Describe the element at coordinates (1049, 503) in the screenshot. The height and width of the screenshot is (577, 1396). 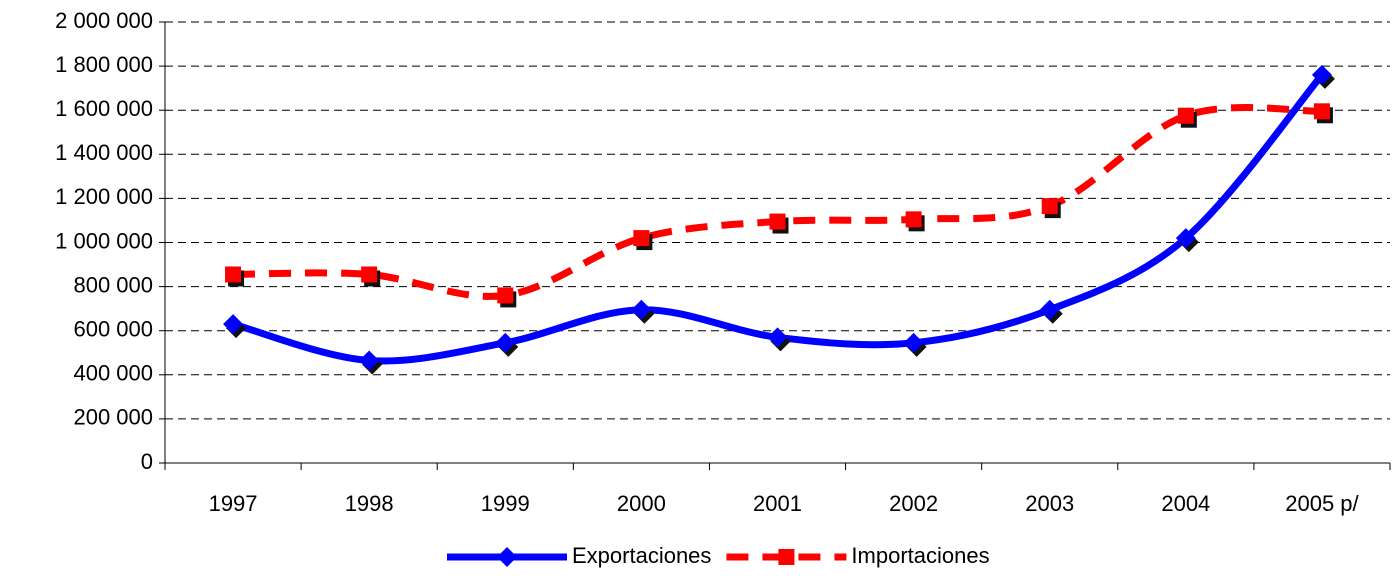
I see `x-tick-label: 2003` at that location.